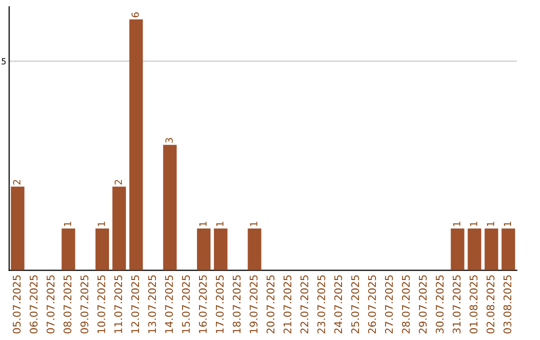  What do you see at coordinates (236, 304) in the screenshot?
I see `x-tick-label: 18.07.2025` at bounding box center [236, 304].